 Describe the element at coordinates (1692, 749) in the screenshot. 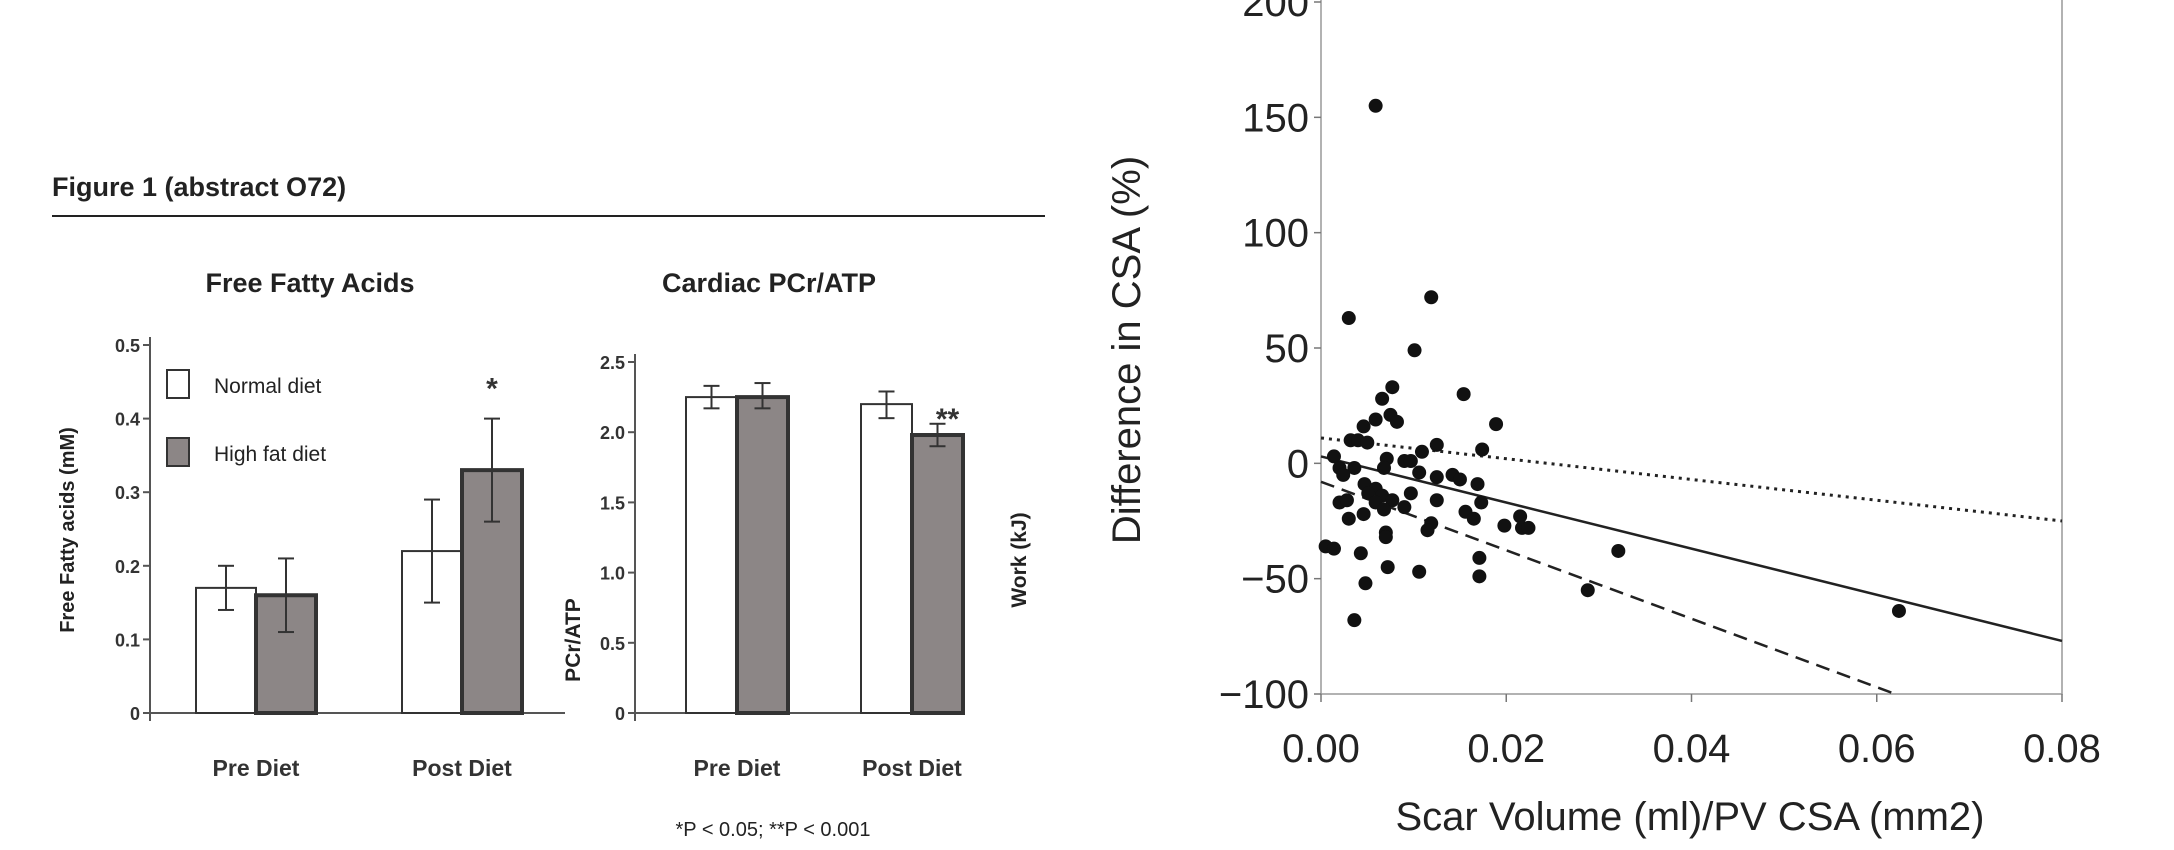

I see `x-tick-label: 0.04` at that location.